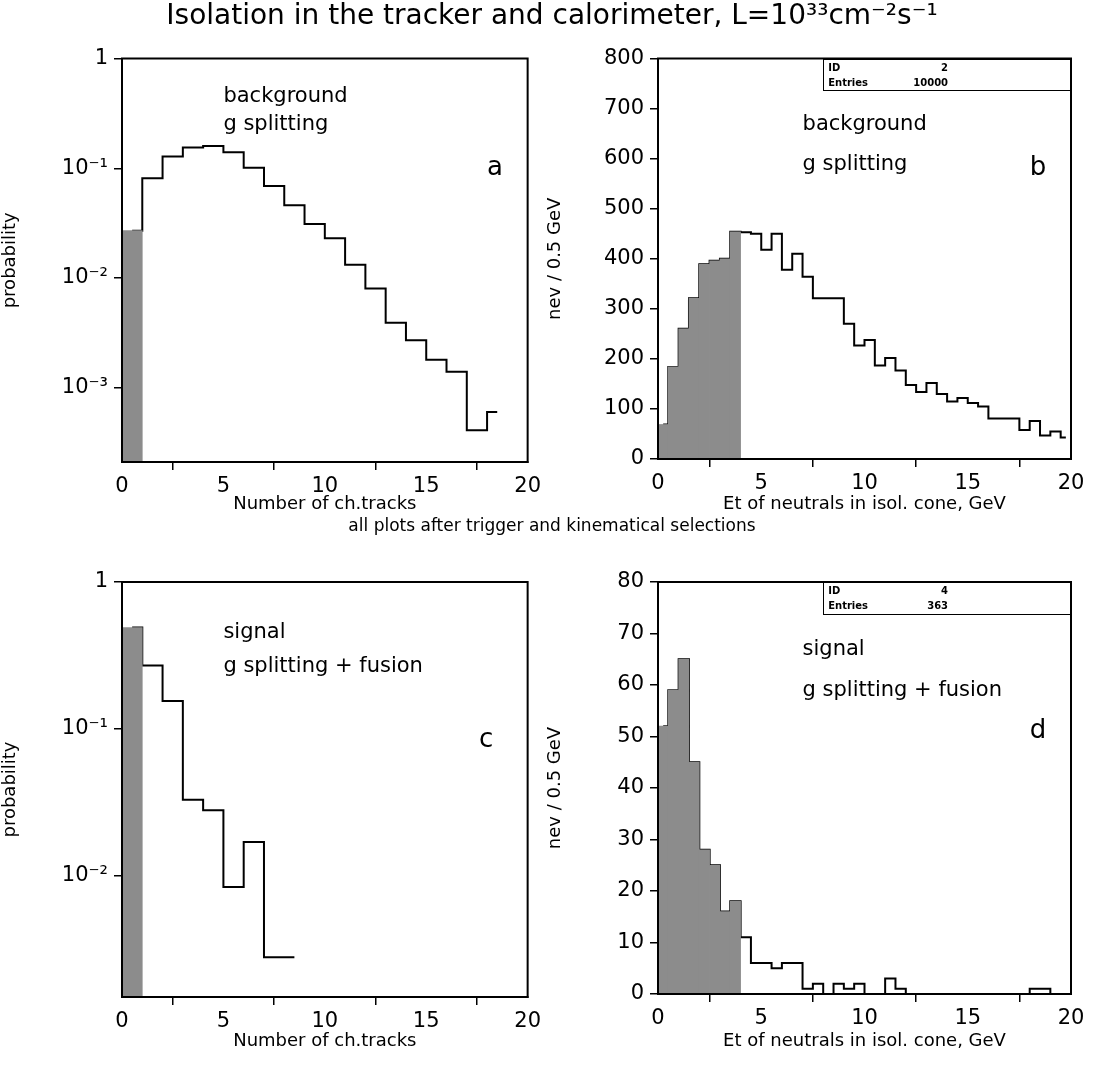 The height and width of the screenshot is (1068, 1104). Describe the element at coordinates (931, 82) in the screenshot. I see `annotation: 10000` at that location.